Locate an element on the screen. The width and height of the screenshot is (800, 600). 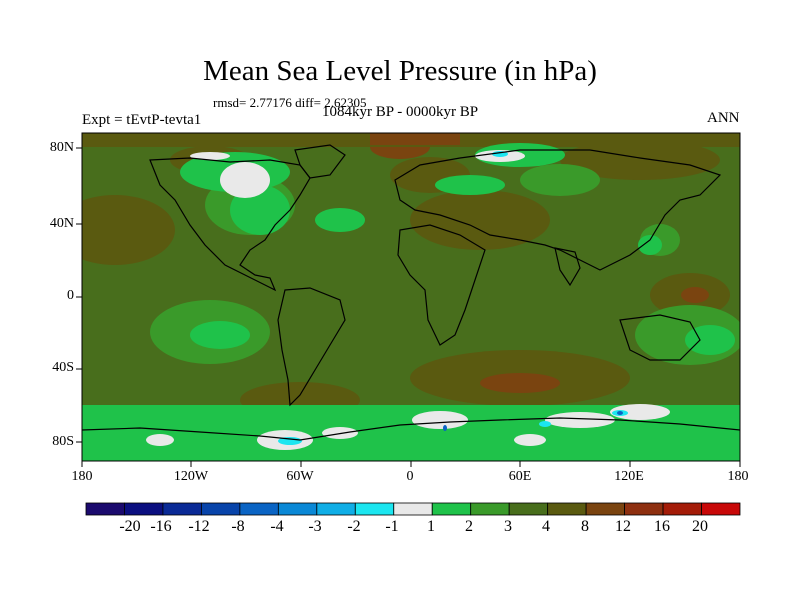
colorbar-label: 1 is located at coordinates (431, 526).